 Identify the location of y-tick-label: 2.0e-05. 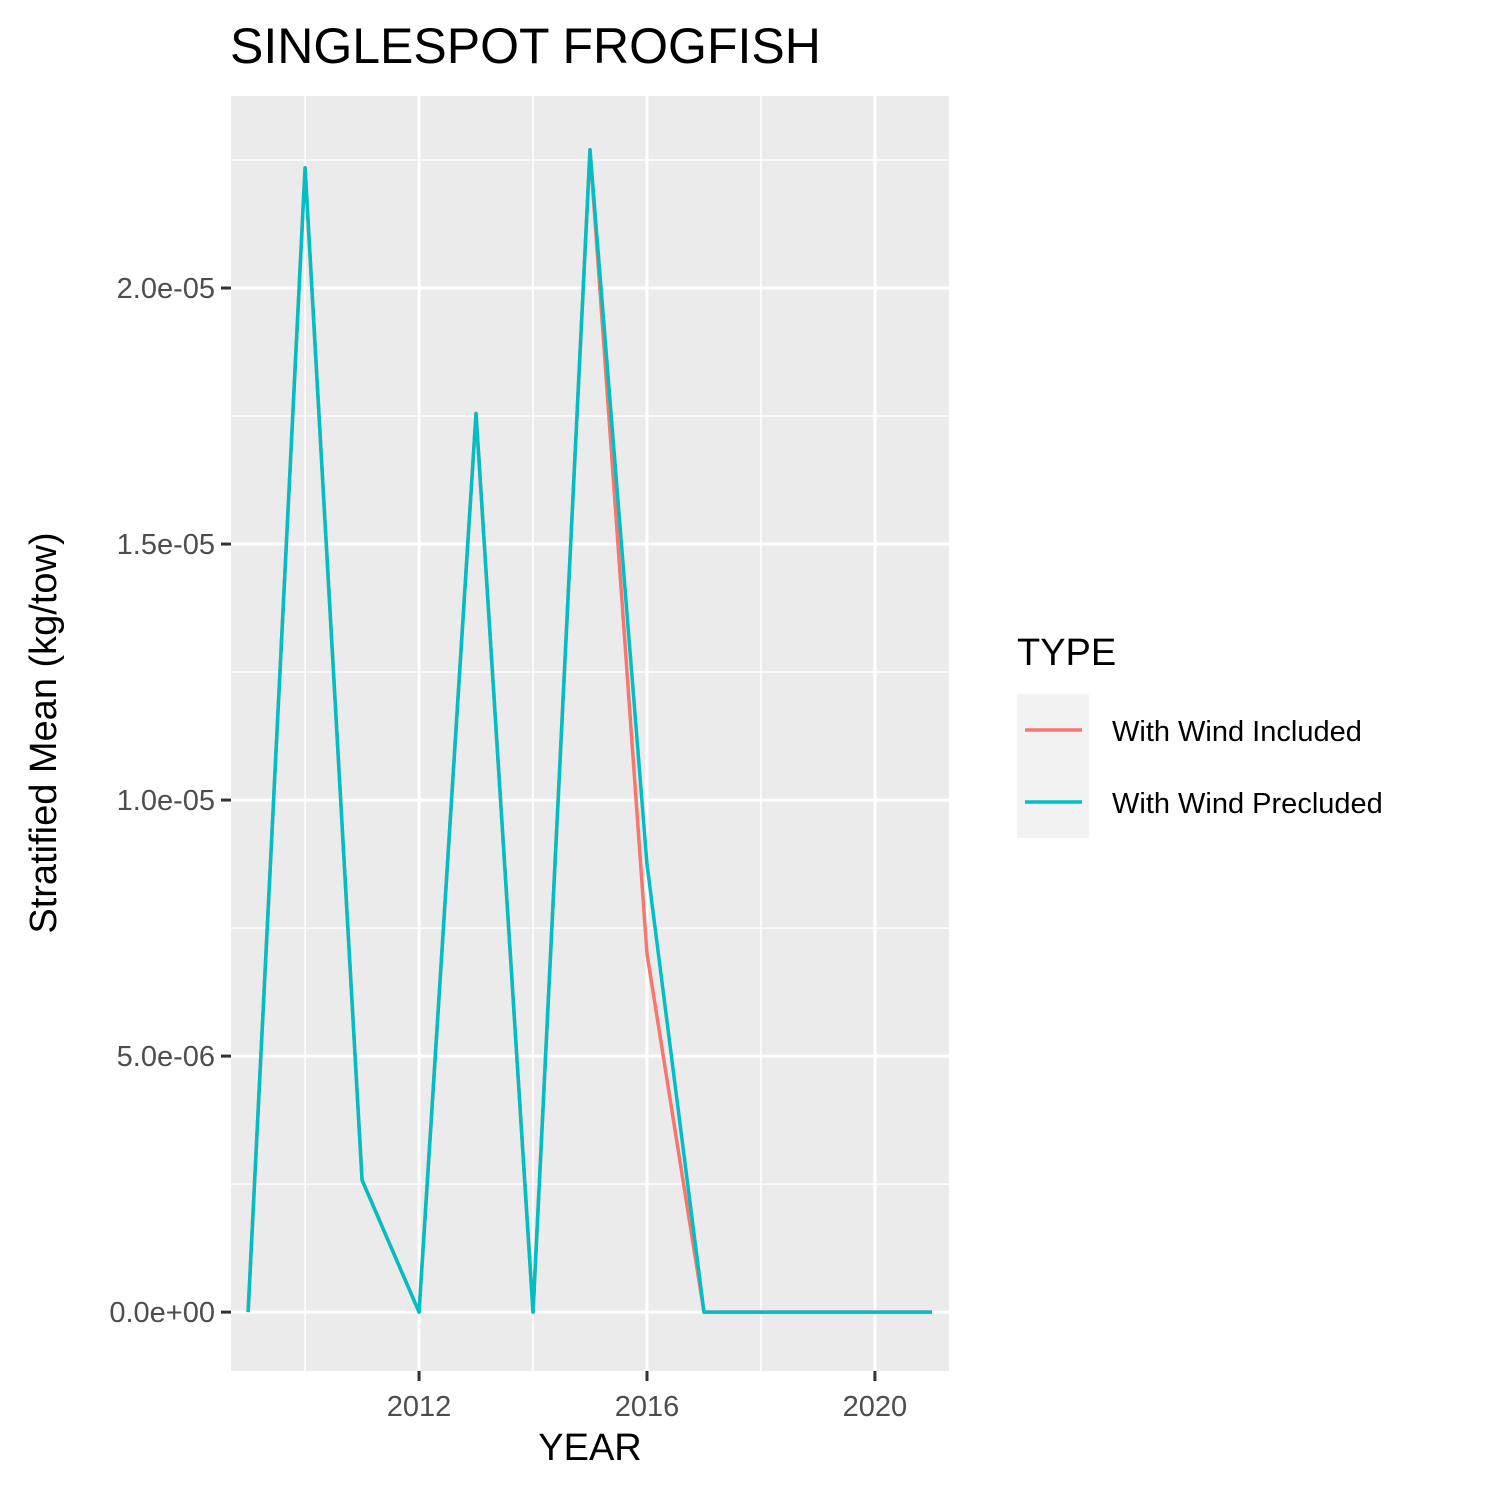
(166, 289).